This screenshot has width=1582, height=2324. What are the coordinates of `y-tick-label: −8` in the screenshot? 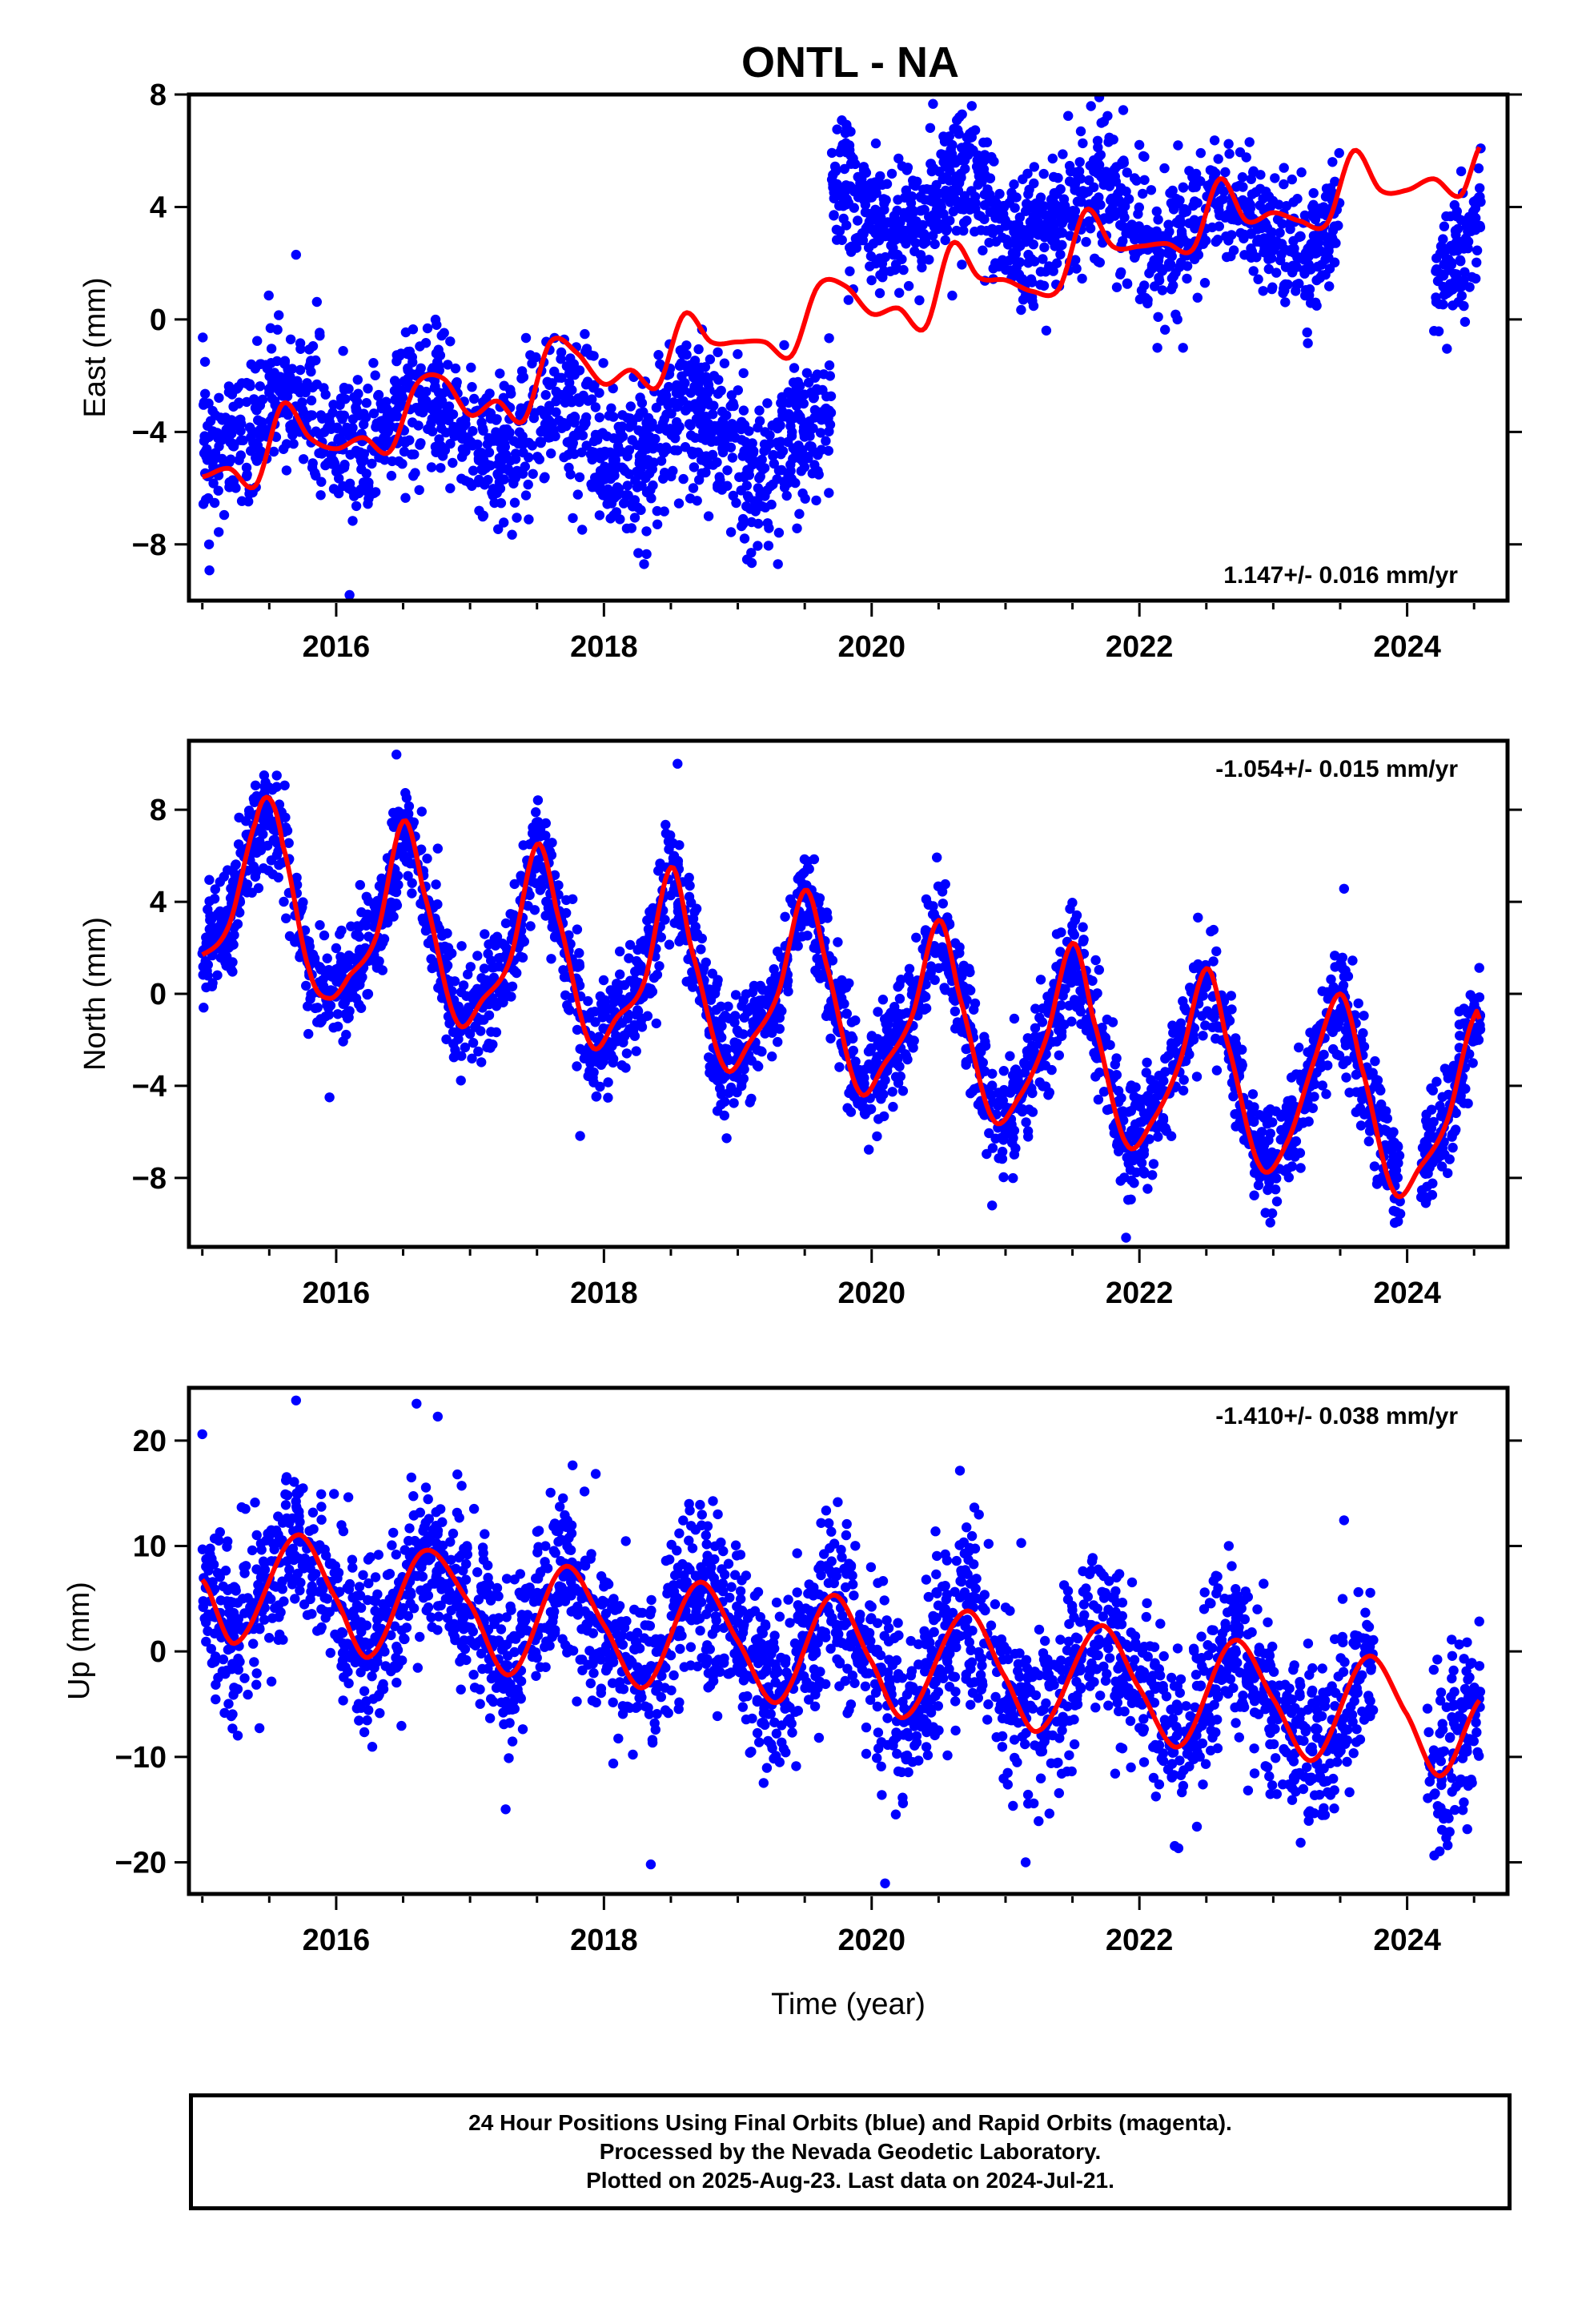 It's located at (149, 545).